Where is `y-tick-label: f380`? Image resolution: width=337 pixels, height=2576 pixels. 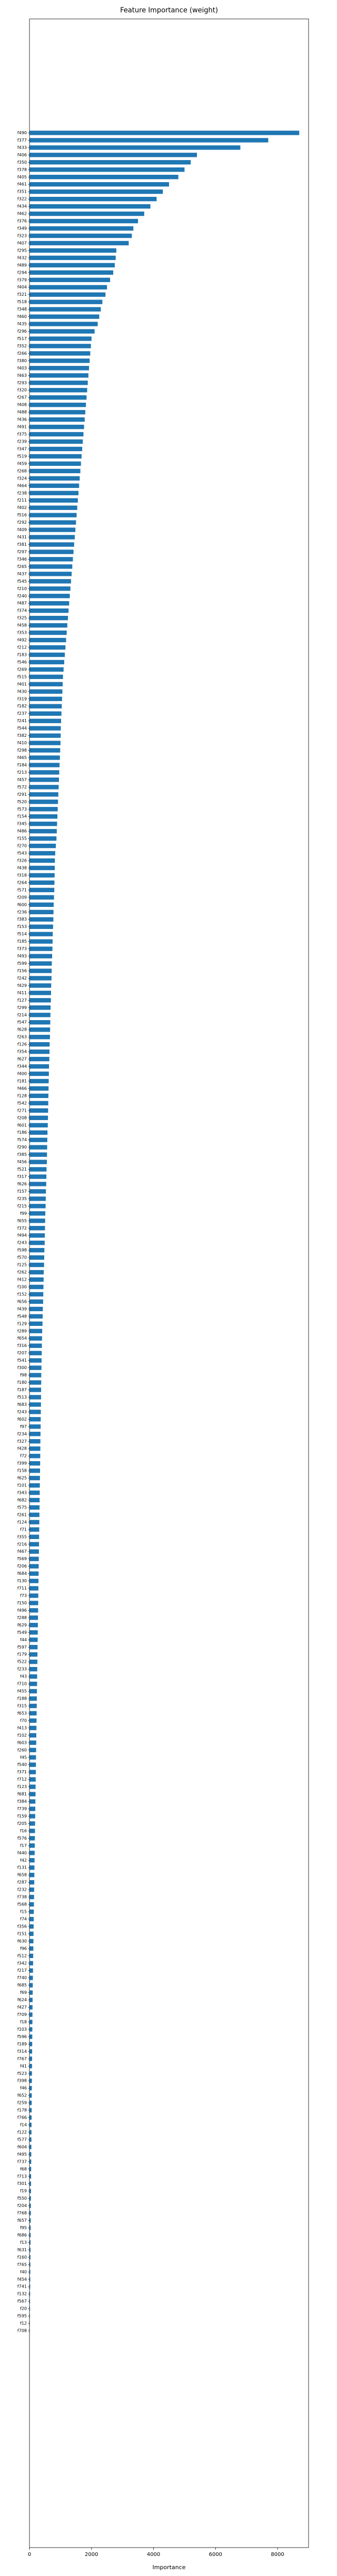 y-tick-label: f380 is located at coordinates (22, 361).